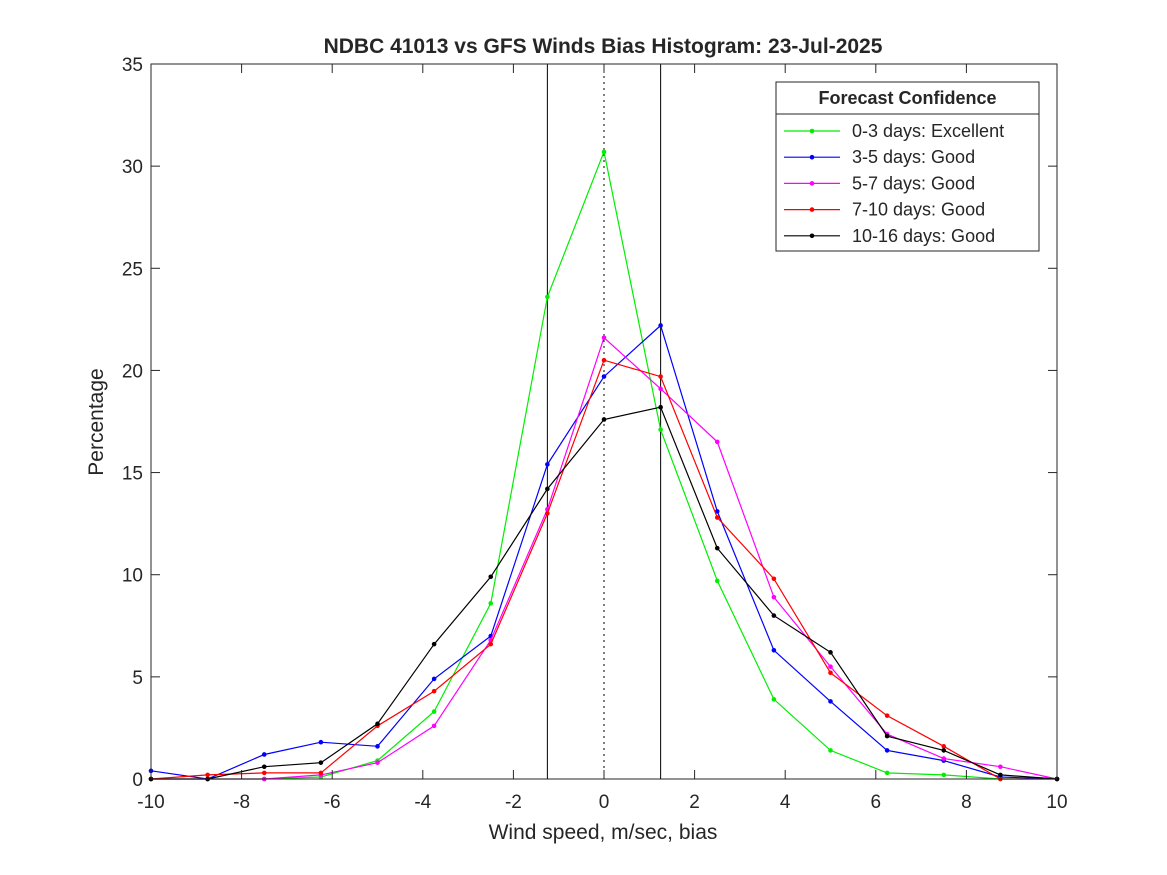 The width and height of the screenshot is (1167, 875). Describe the element at coordinates (928, 131) in the screenshot. I see `legend-label: 0-3 days: Excellent` at that location.